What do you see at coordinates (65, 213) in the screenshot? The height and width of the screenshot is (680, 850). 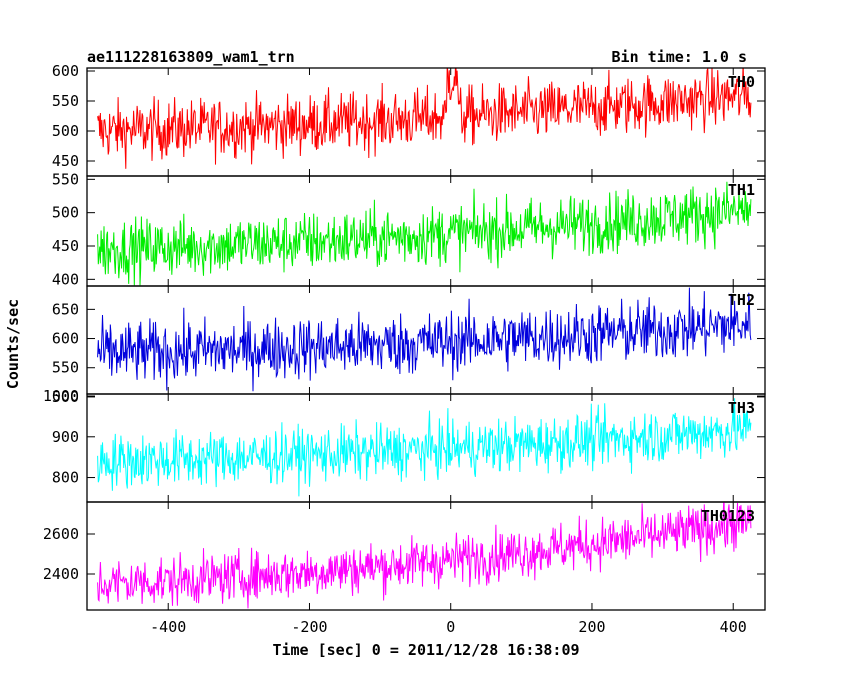 I see `y-tick-label-th1: 500` at bounding box center [65, 213].